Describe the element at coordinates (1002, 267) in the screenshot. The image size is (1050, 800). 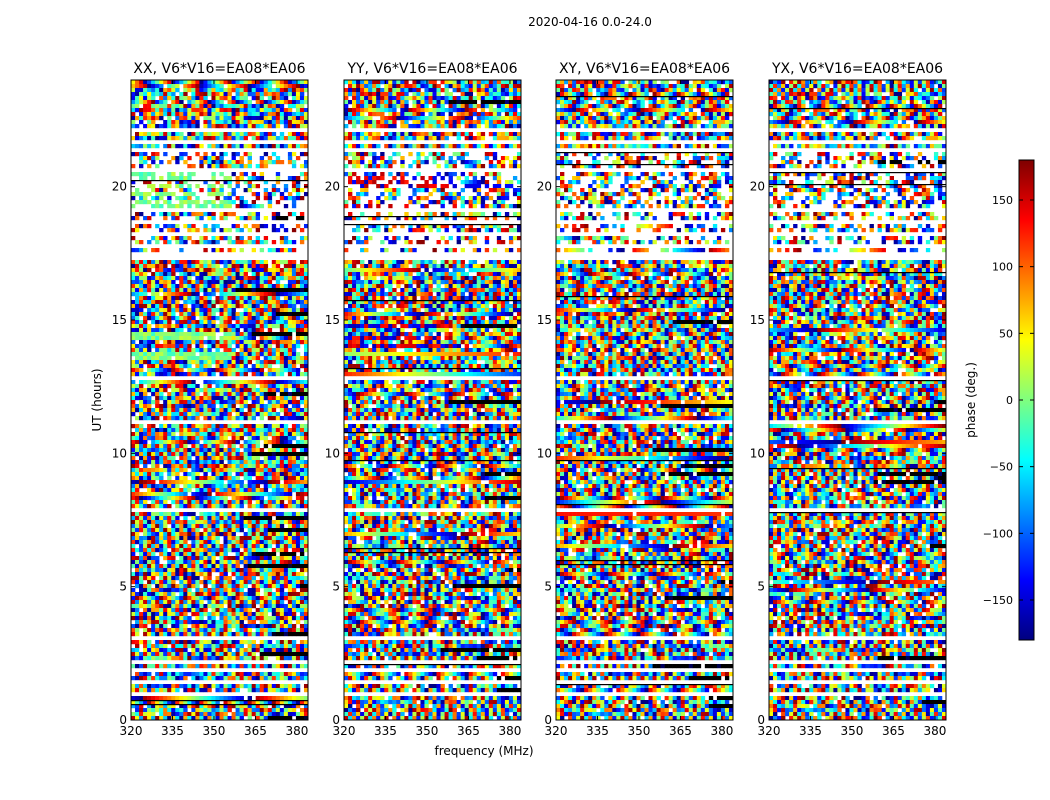
I see `colorbar-tick-label: 100` at that location.